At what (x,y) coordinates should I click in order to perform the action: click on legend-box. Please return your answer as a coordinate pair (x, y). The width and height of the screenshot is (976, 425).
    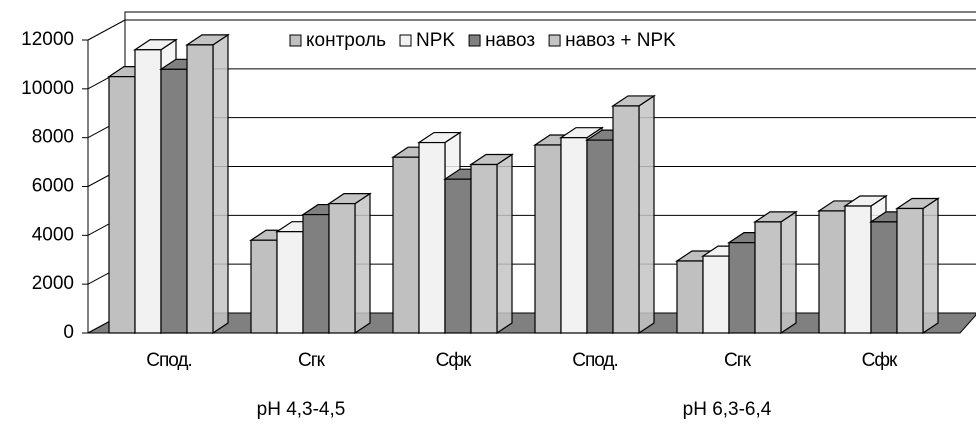
    Looking at the image, I should click on (545, 41).